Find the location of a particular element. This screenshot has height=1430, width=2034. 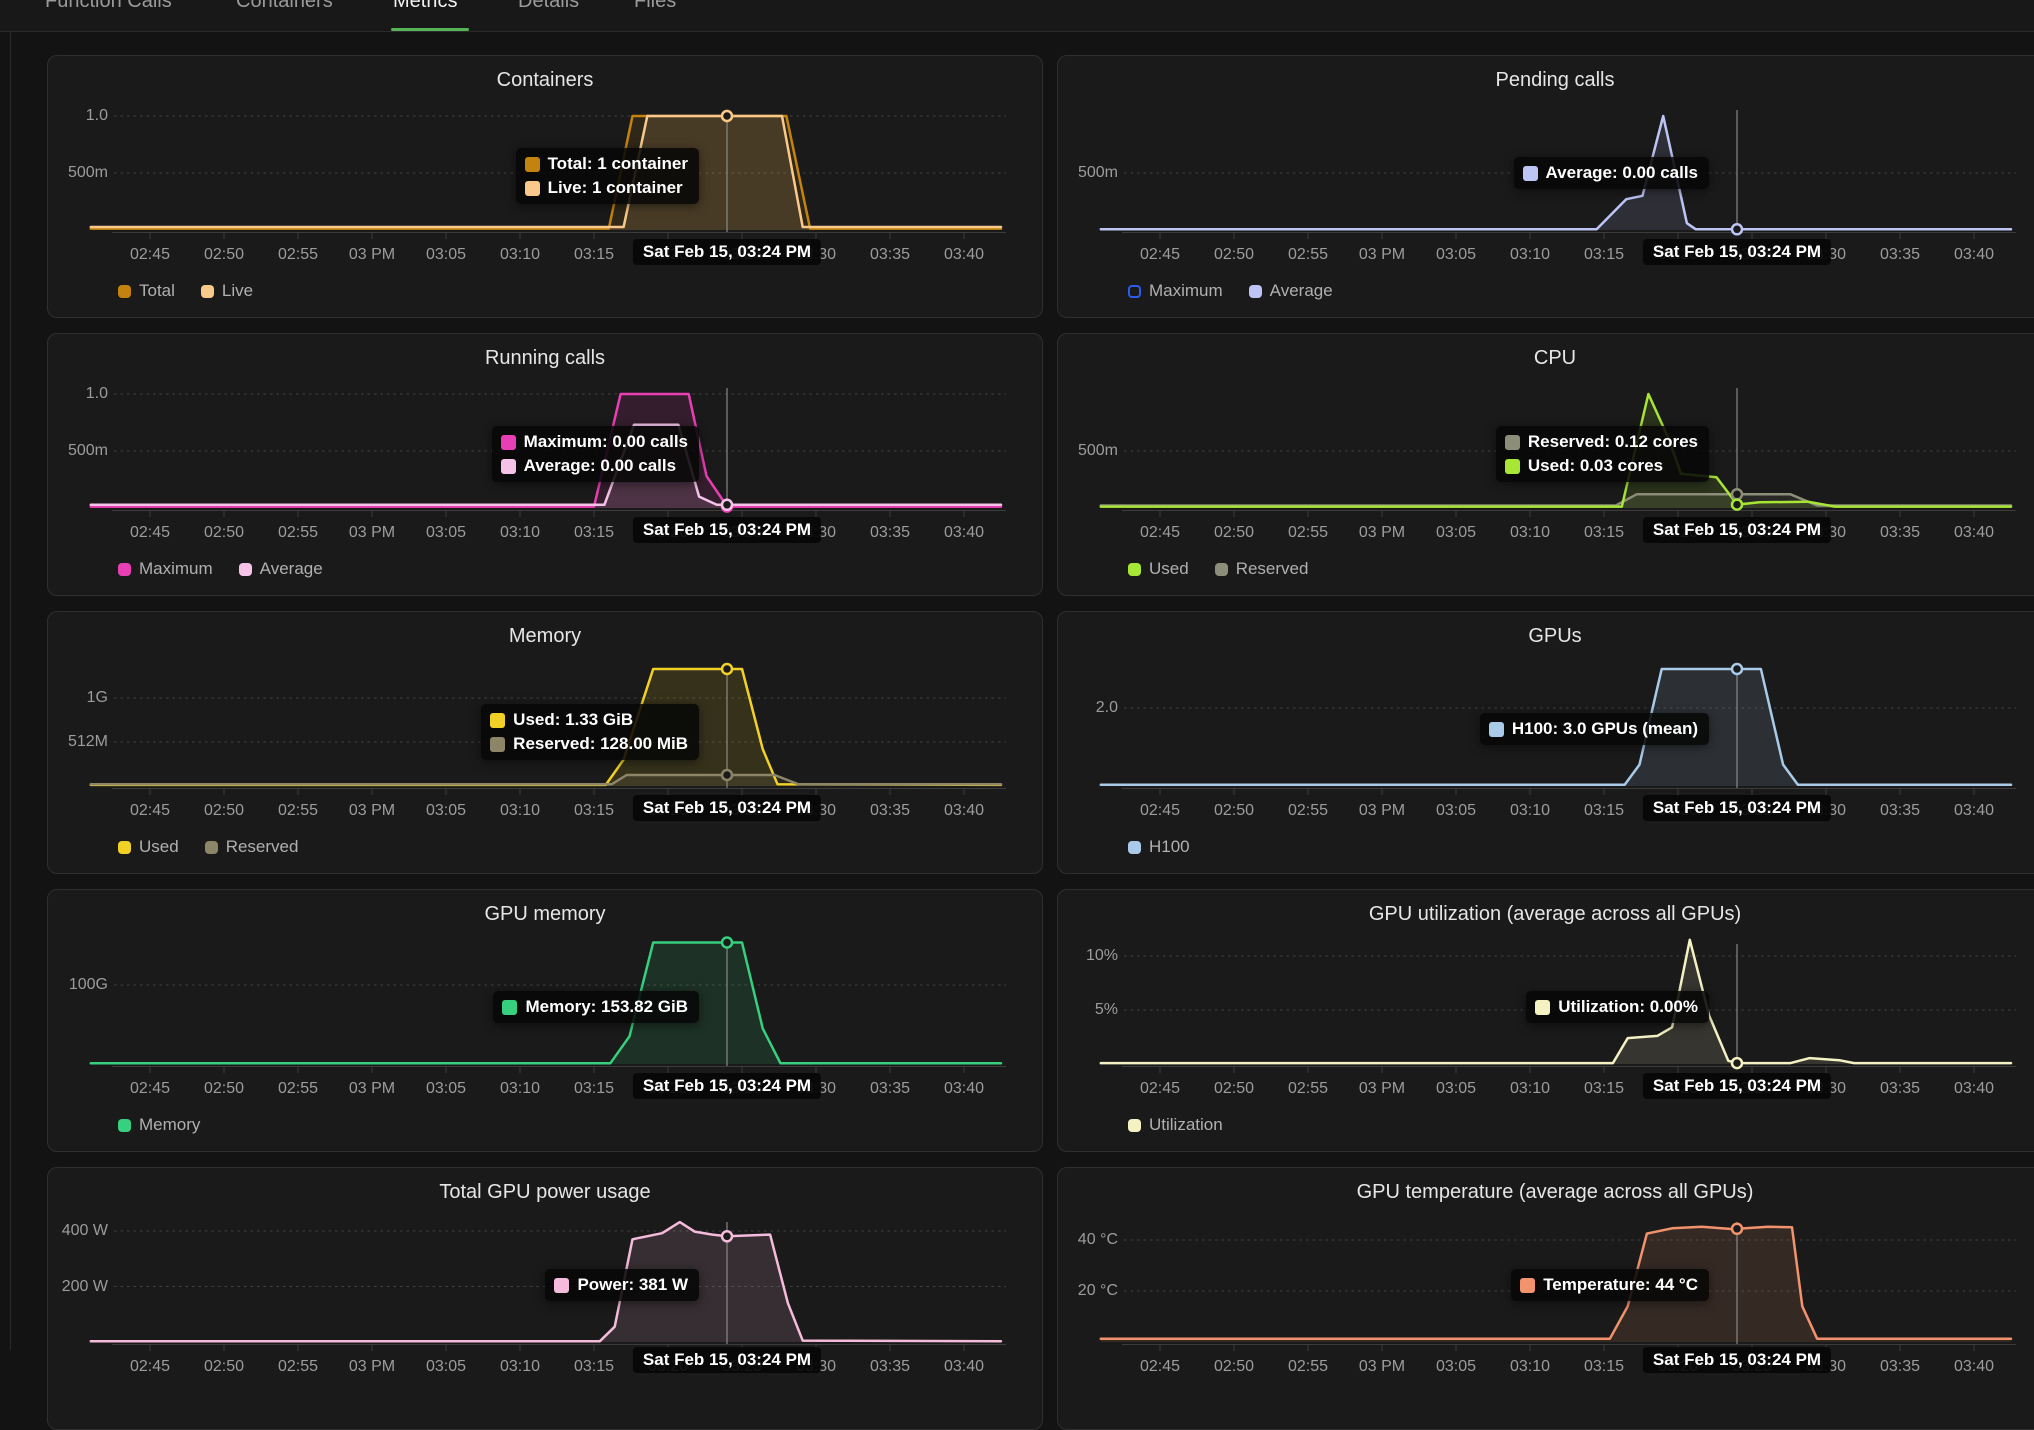

chart-title: GPU memory is located at coordinates (545, 914).